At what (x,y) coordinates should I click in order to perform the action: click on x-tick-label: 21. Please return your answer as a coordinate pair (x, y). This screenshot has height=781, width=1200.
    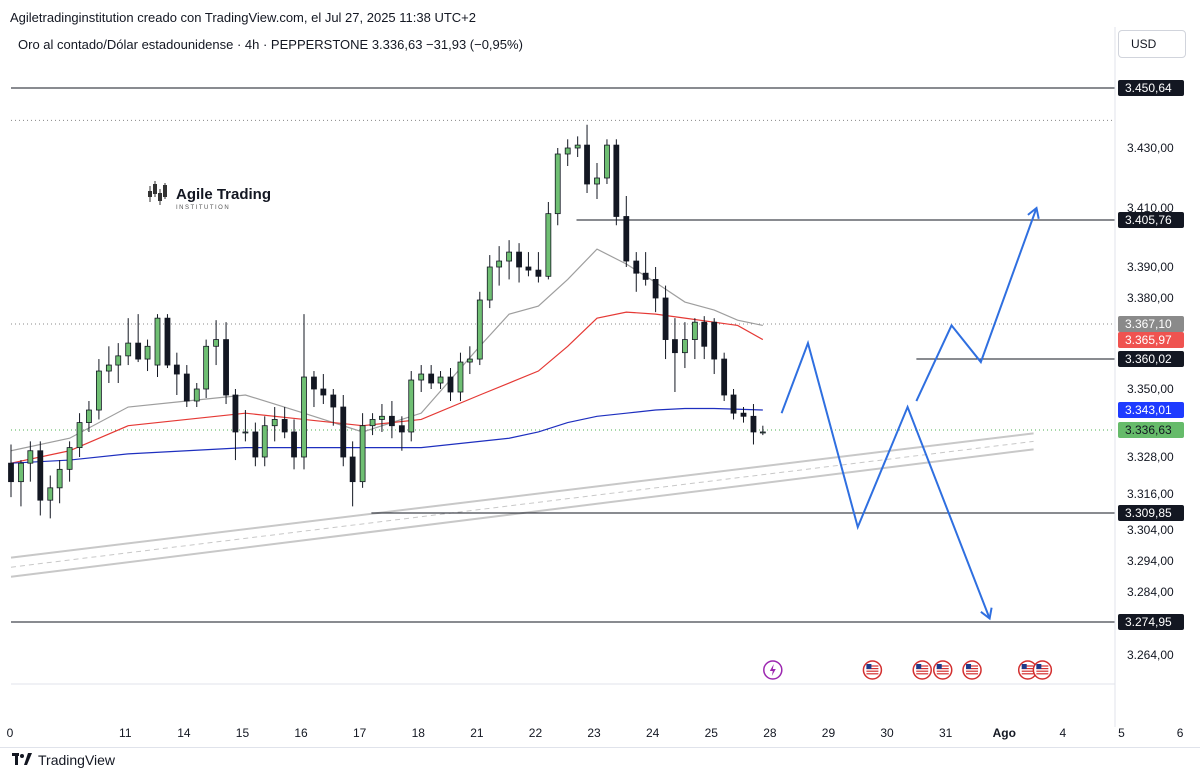
    Looking at the image, I should click on (477, 733).